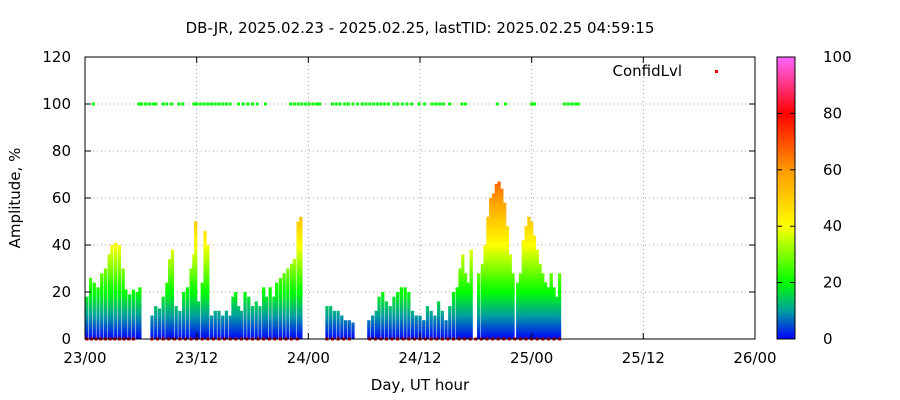  What do you see at coordinates (837, 57) in the screenshot?
I see `colorbar-tick-label: 100` at bounding box center [837, 57].